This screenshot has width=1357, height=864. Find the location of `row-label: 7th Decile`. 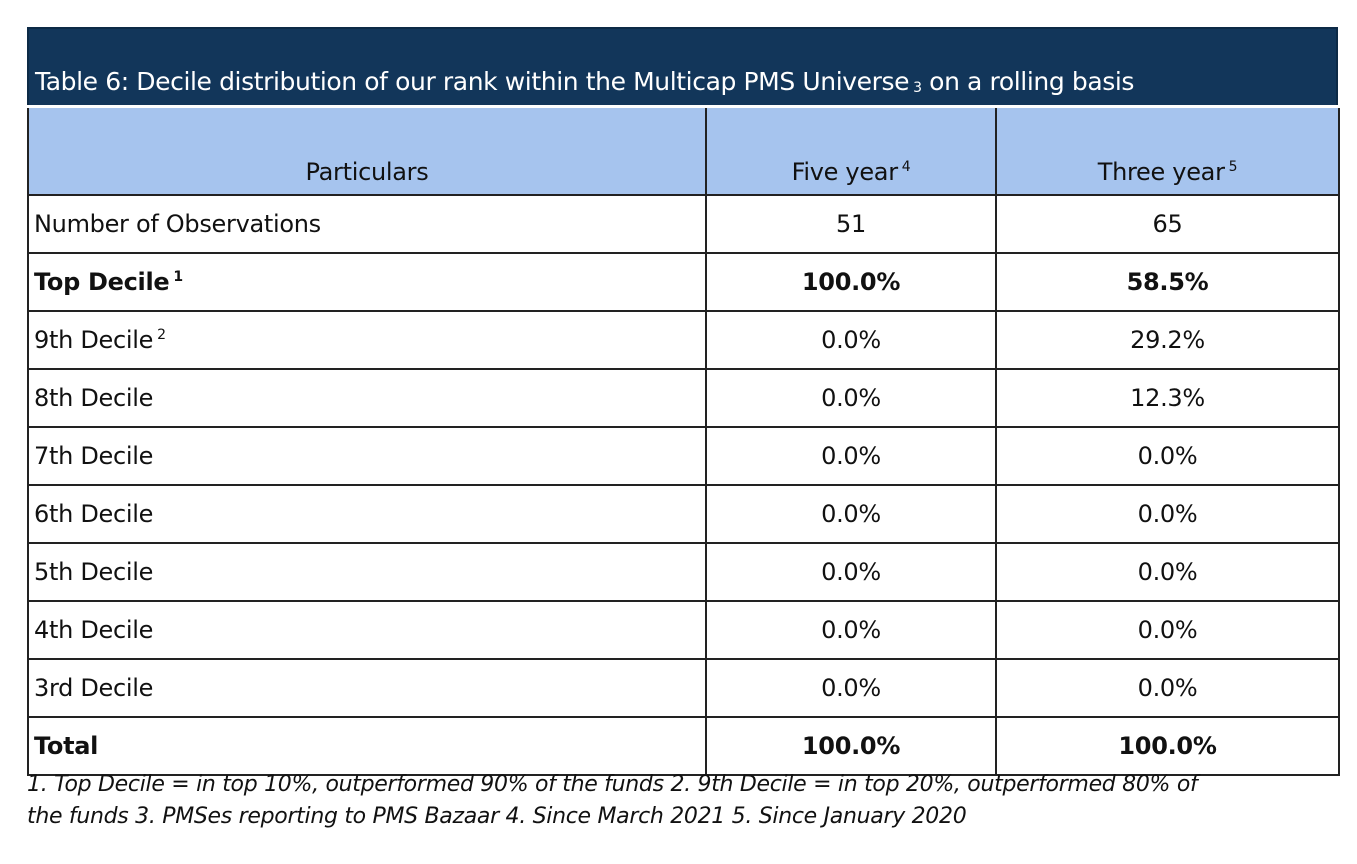

row-label: 7th Decile is located at coordinates (94, 456).